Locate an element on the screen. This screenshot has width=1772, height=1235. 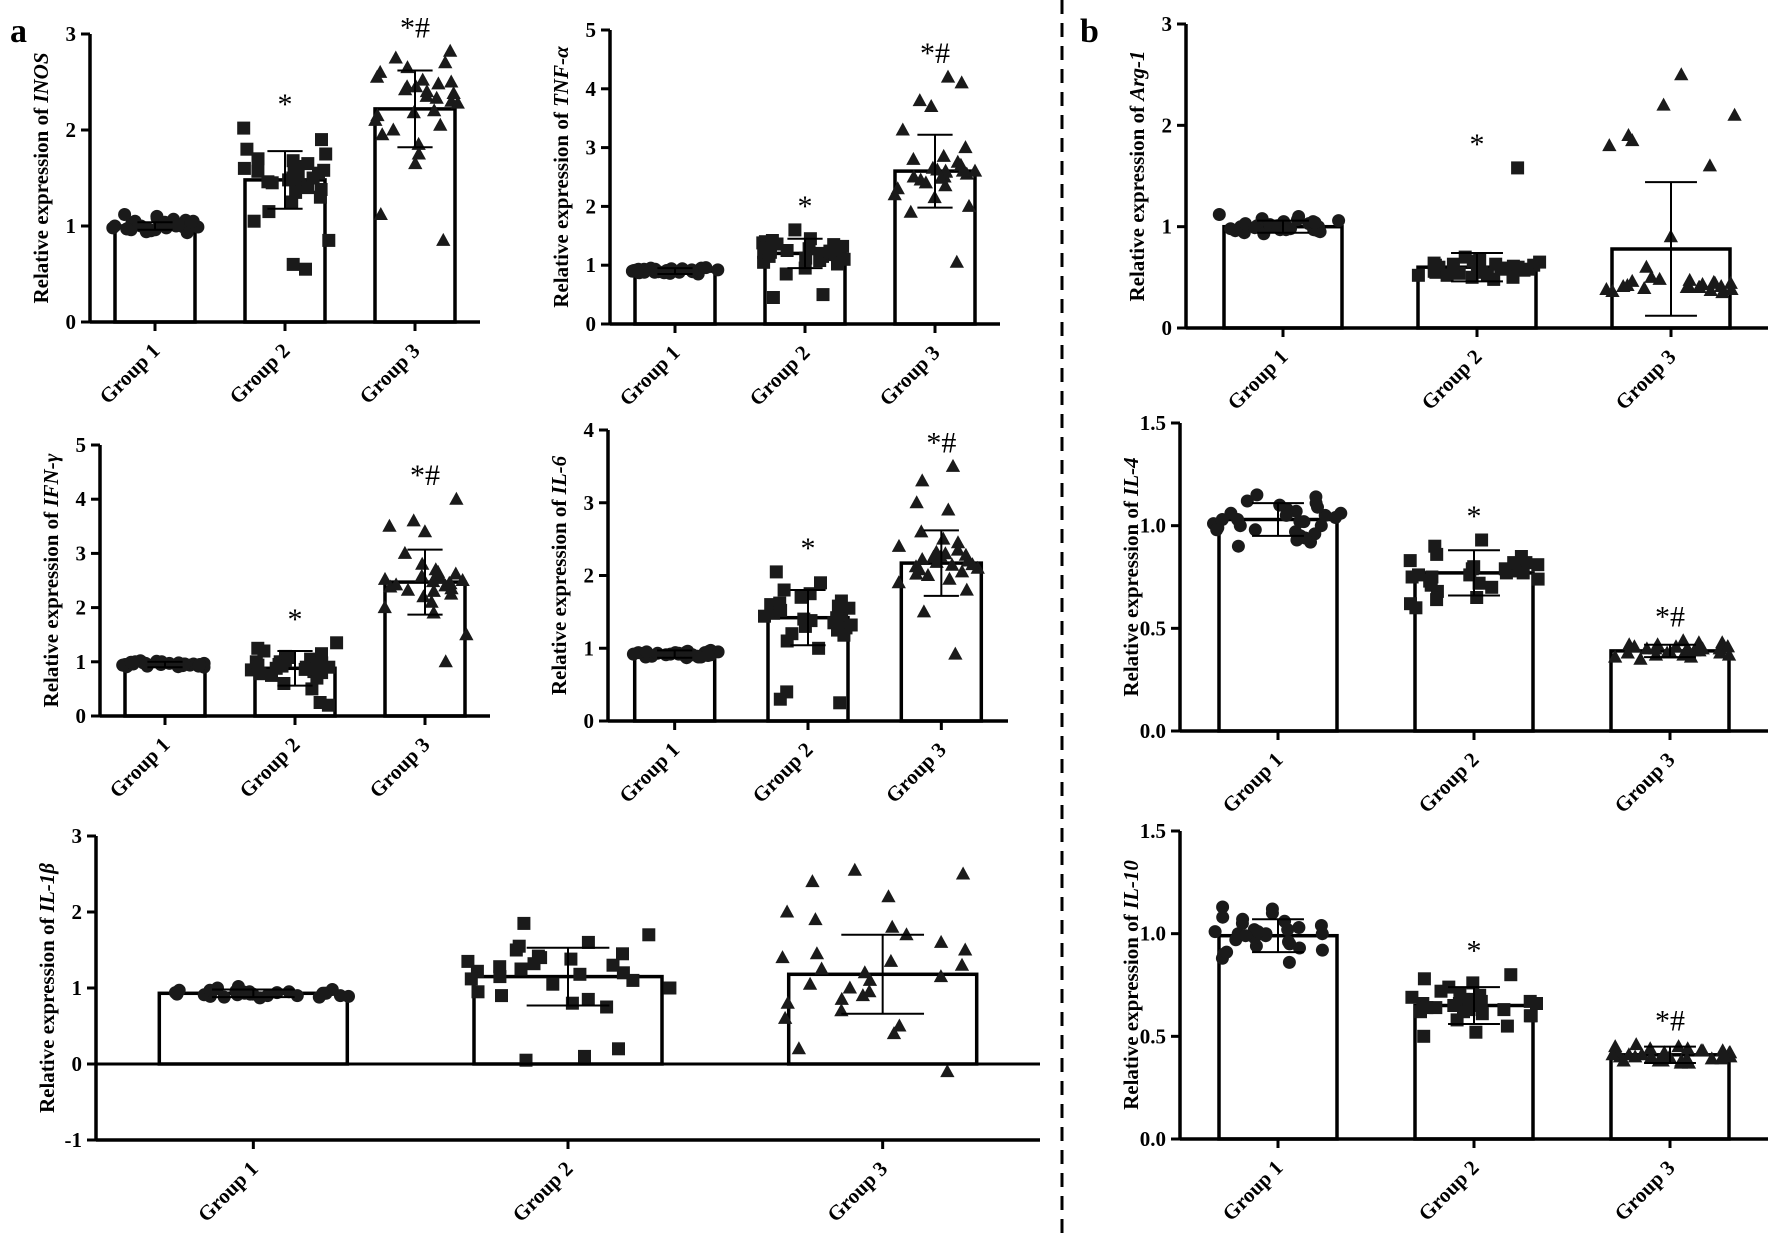
x-tick-label: Group 2 is located at coordinates (783, 773).